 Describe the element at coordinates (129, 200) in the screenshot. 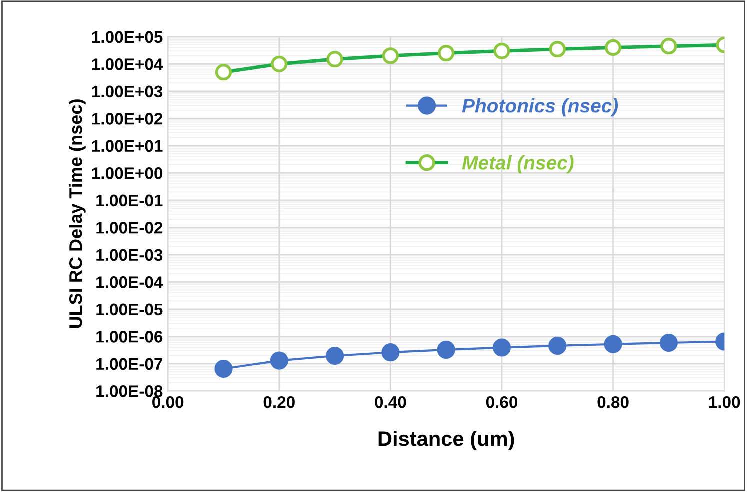

I see `y-tick-label: 1.00E-01` at that location.